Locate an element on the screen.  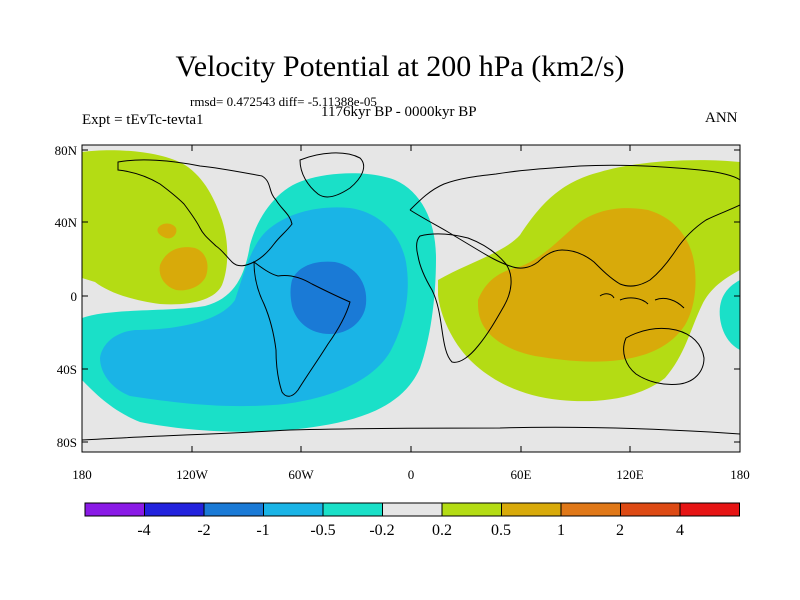
africa-coast is located at coordinates (464, 298).